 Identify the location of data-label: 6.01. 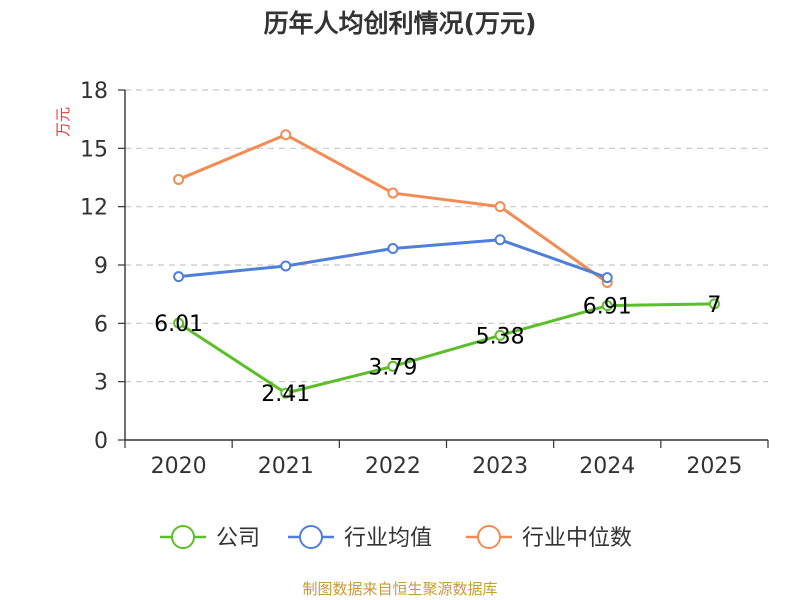
(178, 324).